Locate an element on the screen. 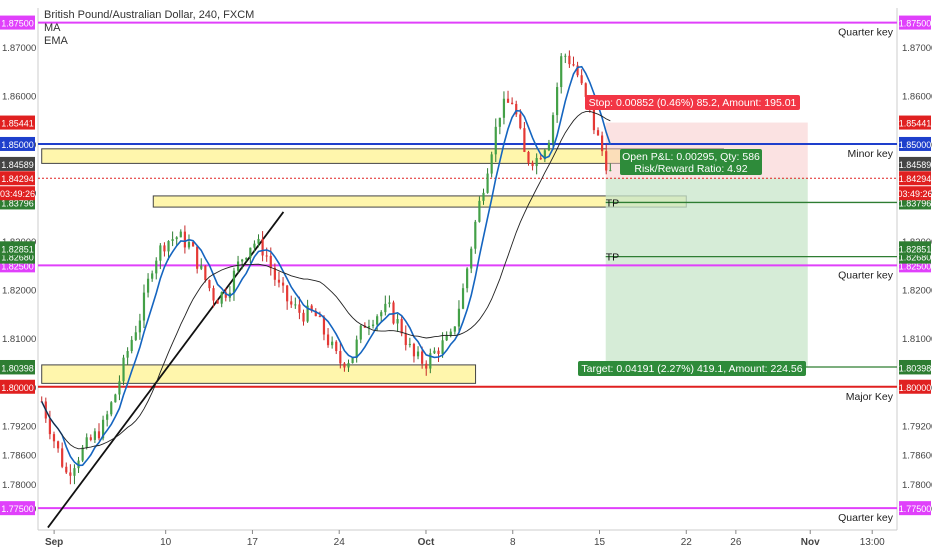 The height and width of the screenshot is (555, 932). indicator-ma-label: MA is located at coordinates (52, 28).